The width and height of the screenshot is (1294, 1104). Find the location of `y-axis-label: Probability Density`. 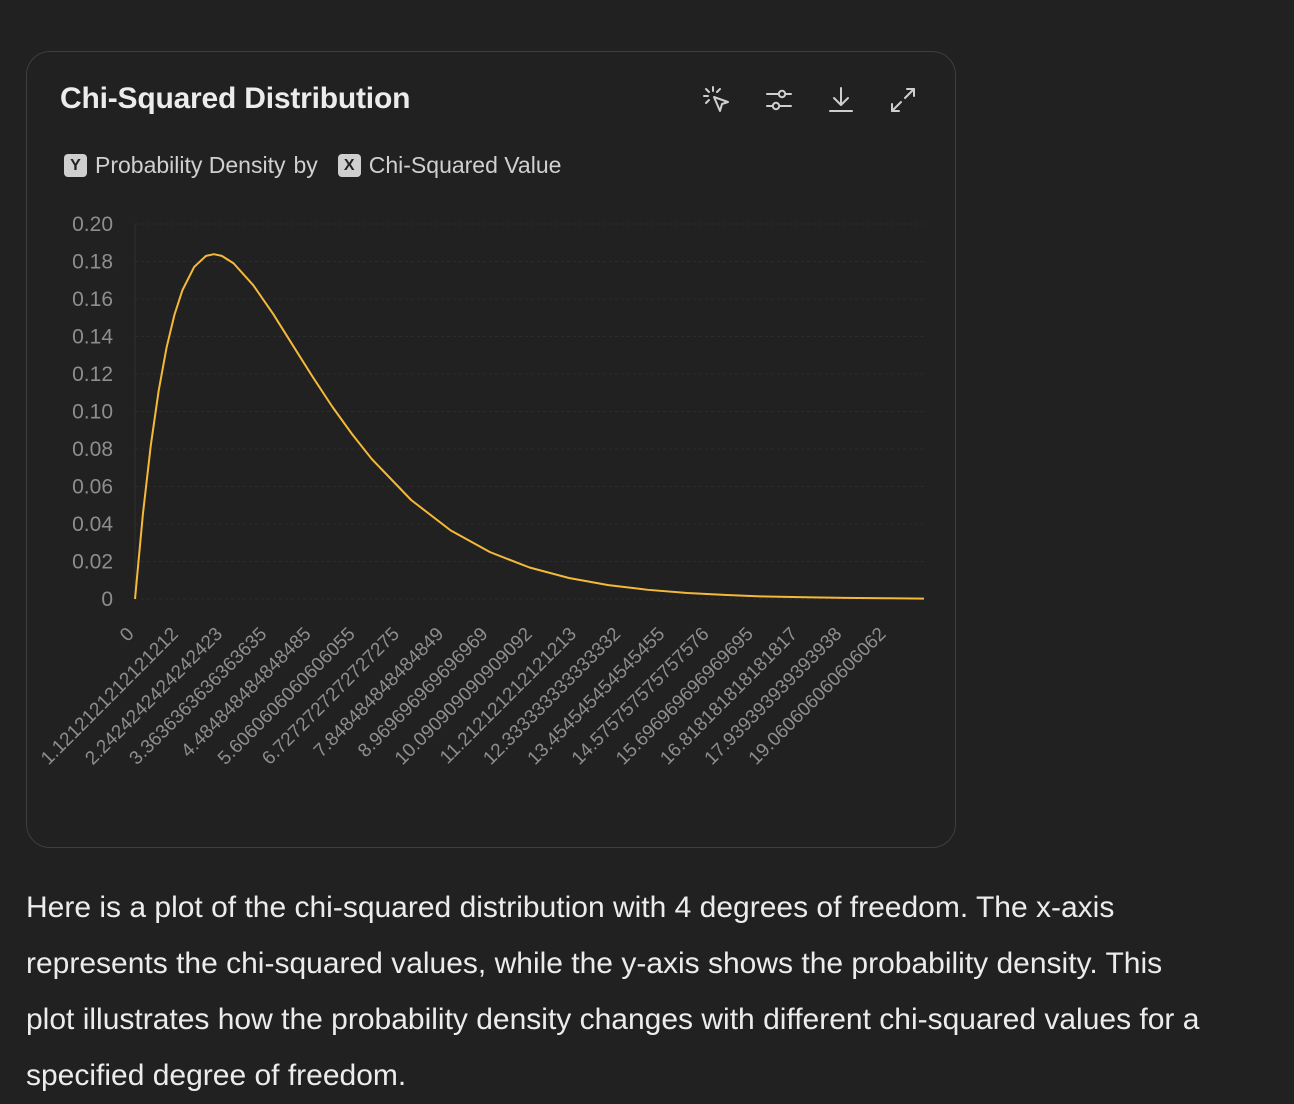

y-axis-label: Probability Density is located at coordinates (190, 165).